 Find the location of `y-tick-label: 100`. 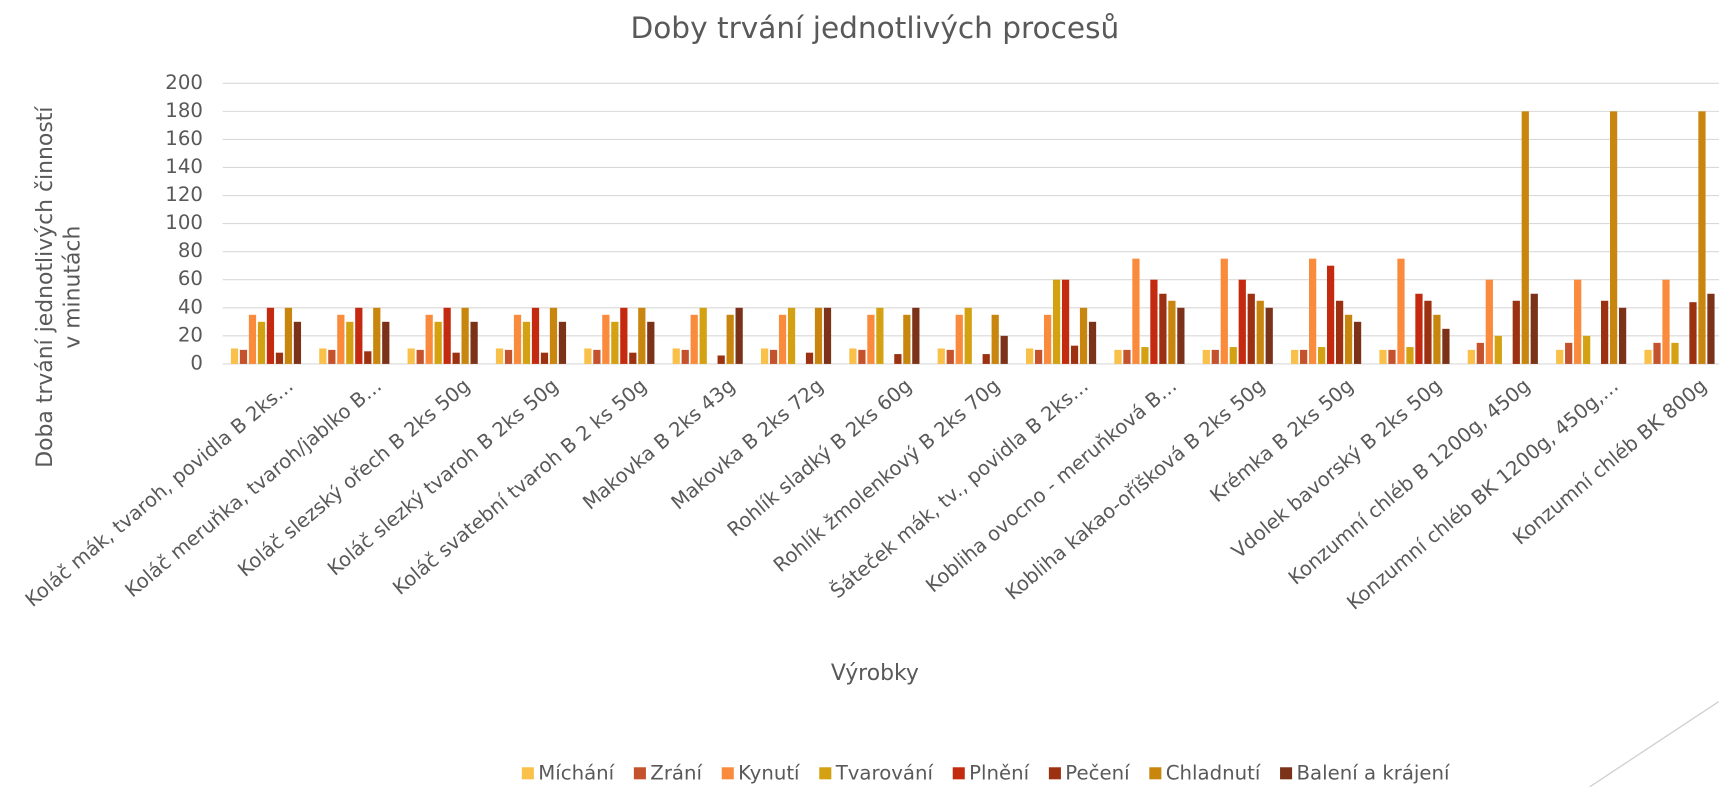

y-tick-label: 100 is located at coordinates (184, 222).